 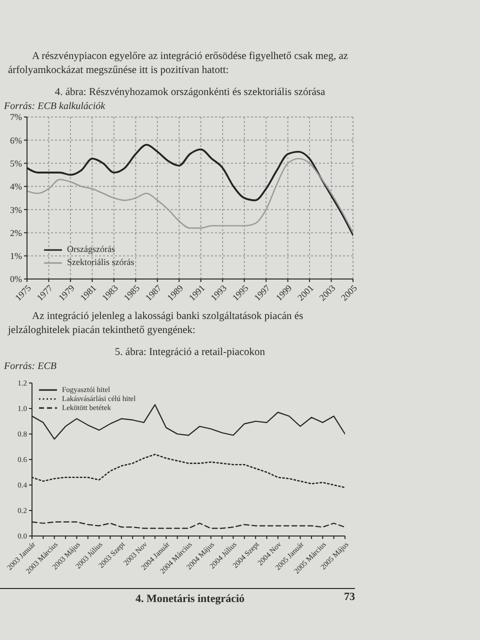 I want to click on x-tick-label: 1989, so click(x=175, y=292).